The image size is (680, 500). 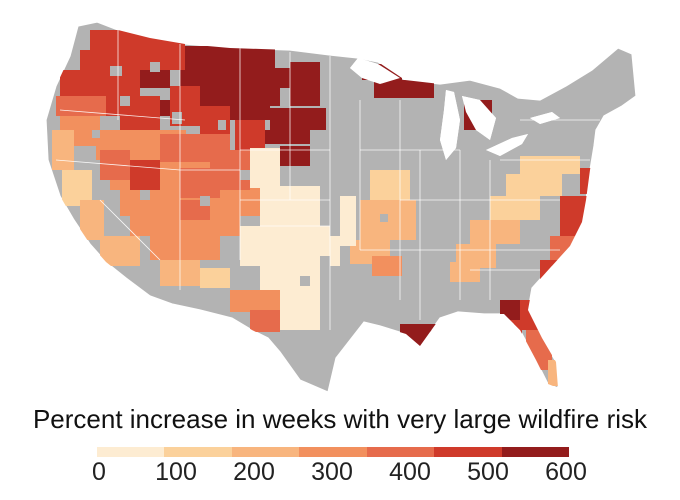 I want to click on legend-tick-200: 200, so click(x=254, y=472).